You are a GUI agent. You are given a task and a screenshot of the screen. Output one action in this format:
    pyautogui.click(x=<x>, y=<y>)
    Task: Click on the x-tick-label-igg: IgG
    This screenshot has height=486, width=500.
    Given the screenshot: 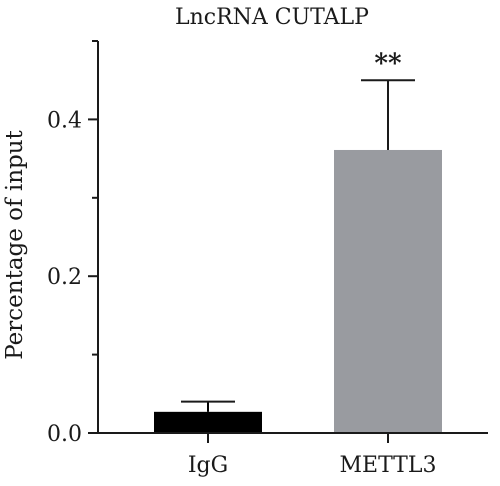 What is the action you would take?
    pyautogui.click(x=208, y=465)
    